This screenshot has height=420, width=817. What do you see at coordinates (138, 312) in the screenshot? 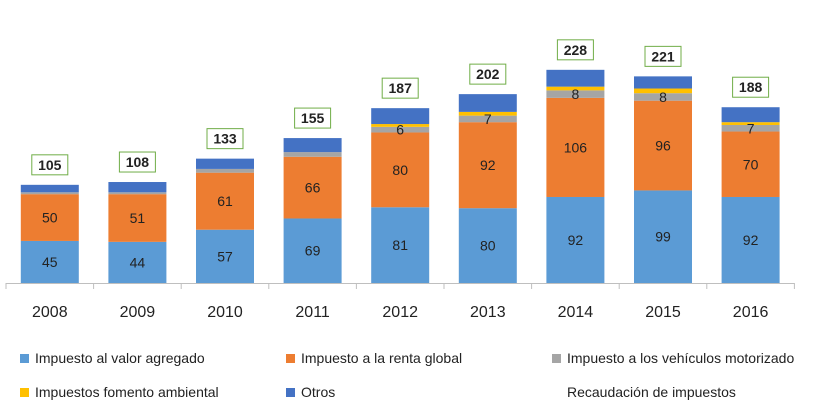
I see `x-tick-label: 2009` at bounding box center [138, 312].